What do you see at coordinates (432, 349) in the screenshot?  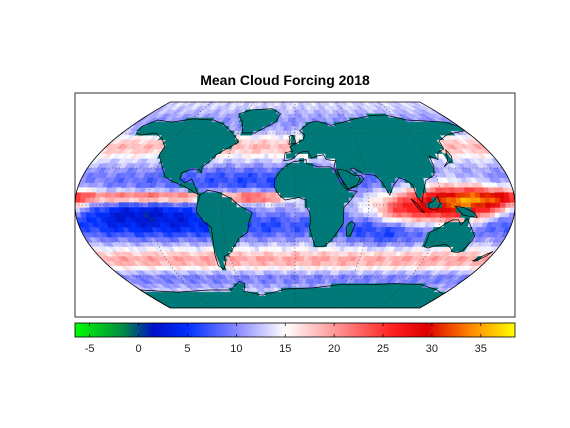 I see `colorbar-tick-label: 30` at bounding box center [432, 349].